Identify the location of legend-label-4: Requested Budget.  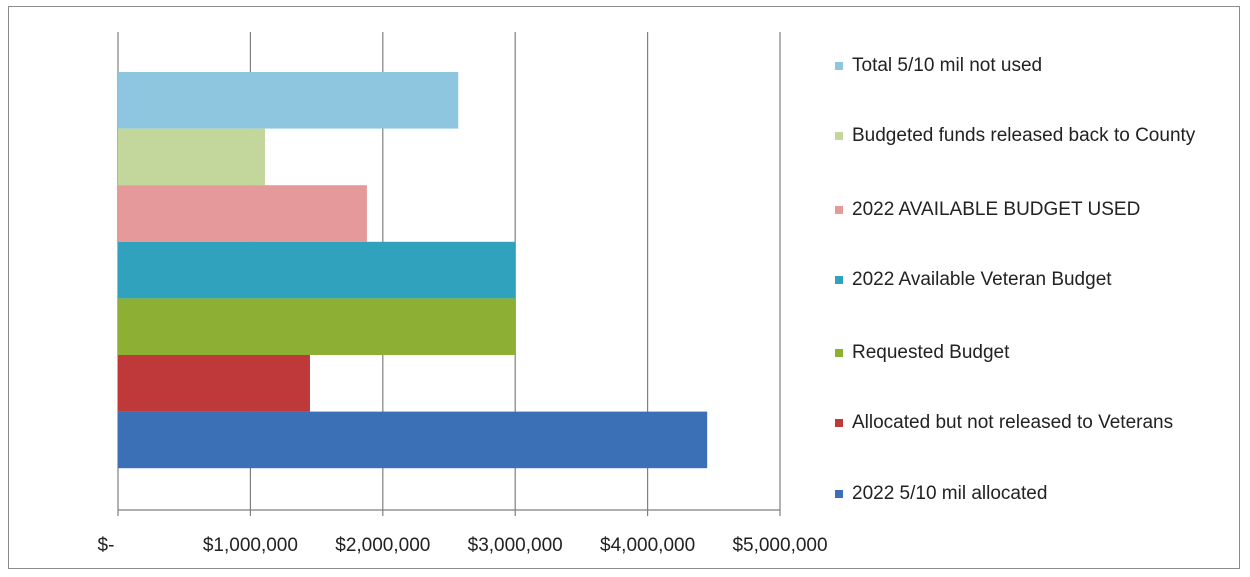
(931, 352).